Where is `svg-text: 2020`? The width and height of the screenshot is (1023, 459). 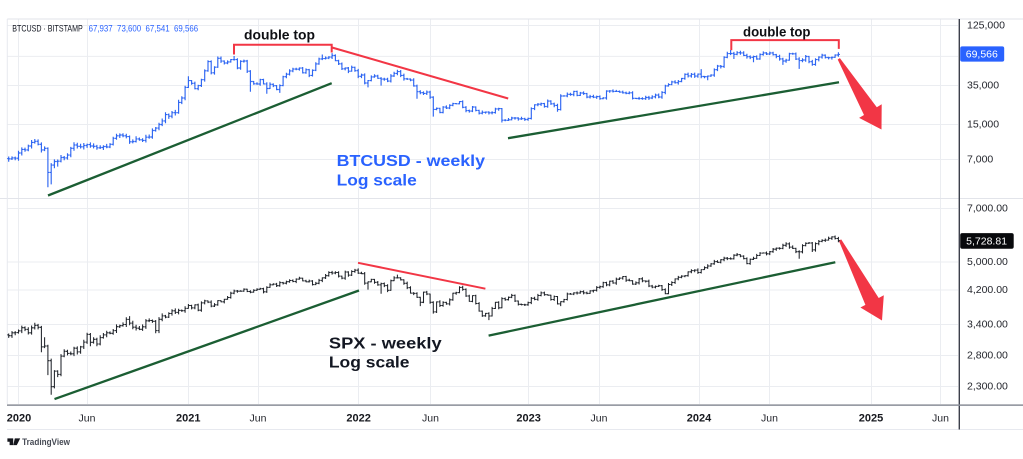 svg-text: 2020 is located at coordinates (19, 418).